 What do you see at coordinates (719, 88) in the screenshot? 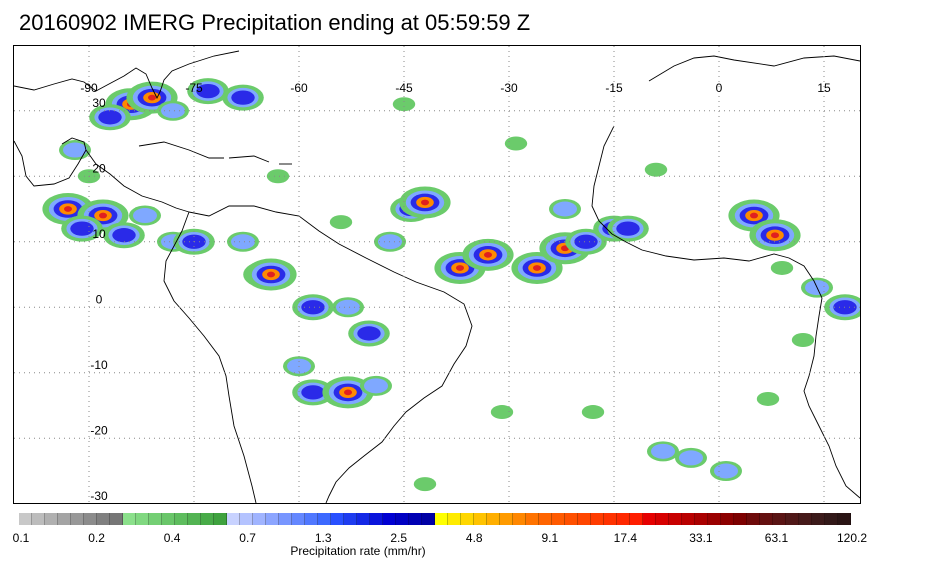
I see `lon-label: 0` at bounding box center [719, 88].